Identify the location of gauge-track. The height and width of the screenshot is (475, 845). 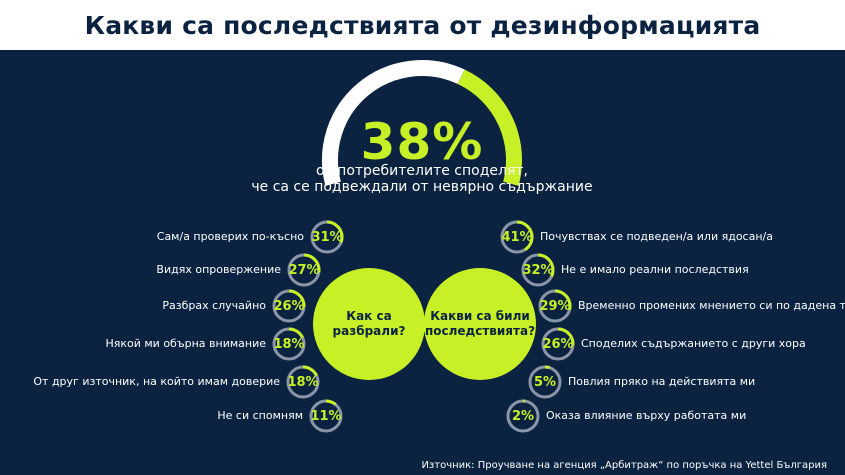
(393, 123).